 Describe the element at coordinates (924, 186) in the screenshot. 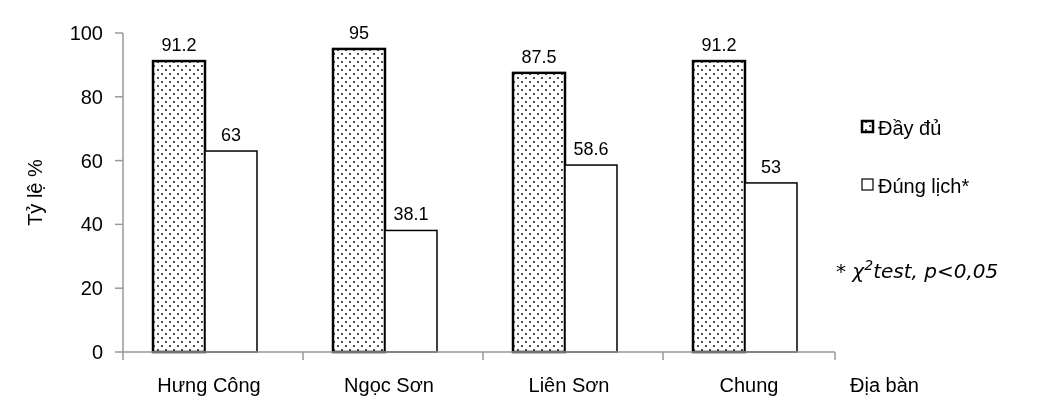

I see `legend-label: Đúng lịch*` at that location.